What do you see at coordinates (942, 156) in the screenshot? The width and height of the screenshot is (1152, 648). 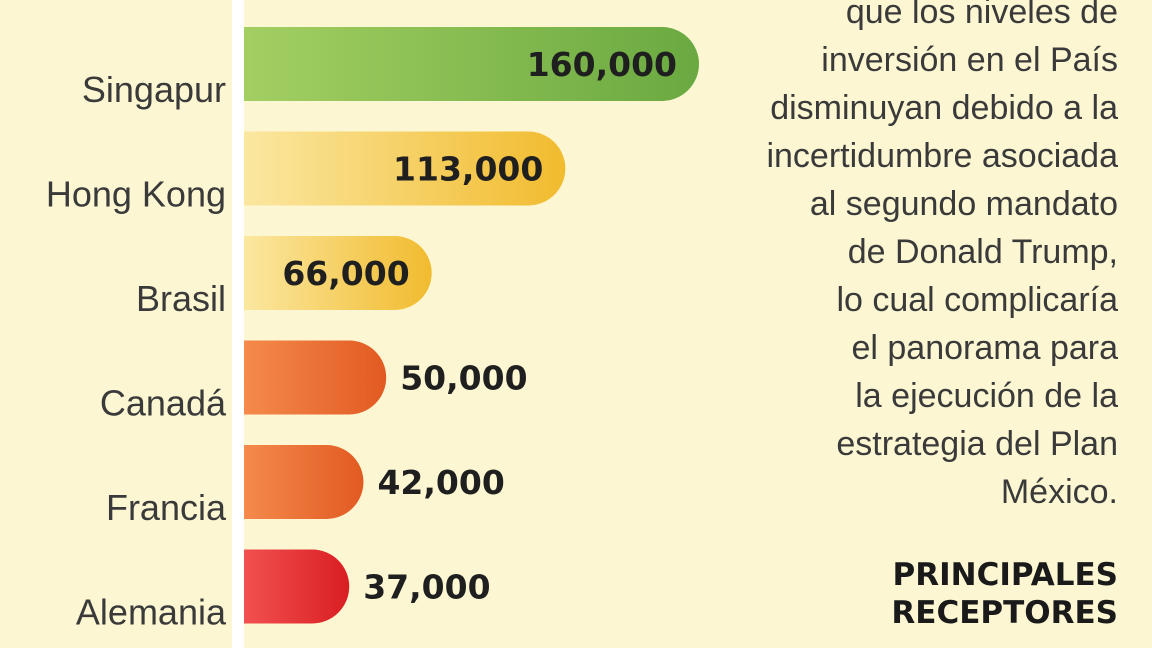 I see `article-line-4: incertidumbre asociada` at bounding box center [942, 156].